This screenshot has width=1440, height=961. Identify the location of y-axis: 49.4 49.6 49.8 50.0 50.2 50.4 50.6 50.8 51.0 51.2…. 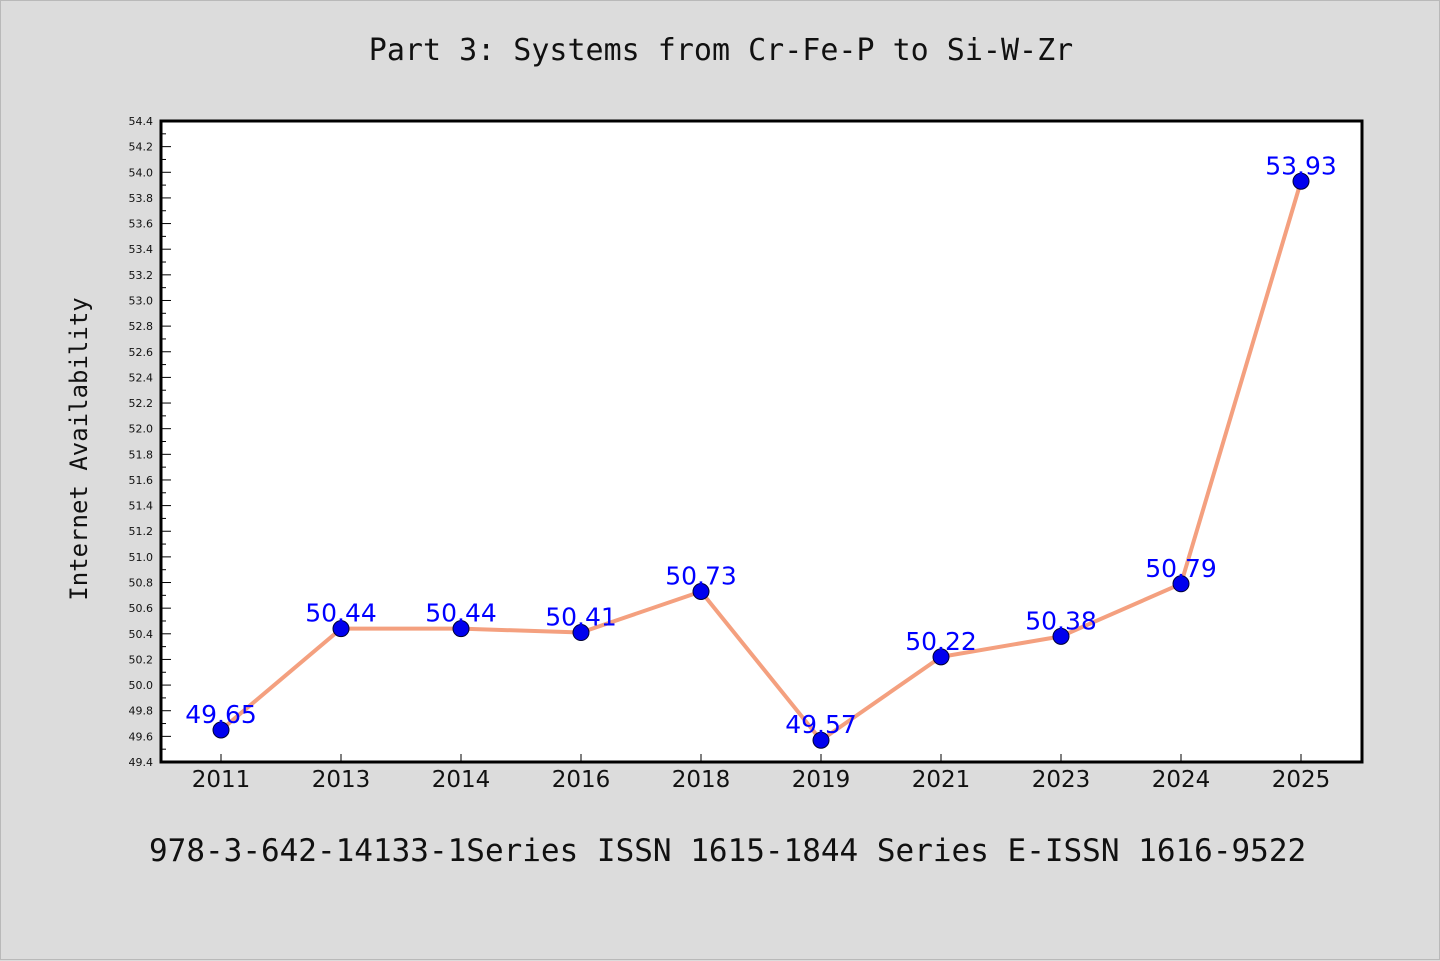
(150, 442).